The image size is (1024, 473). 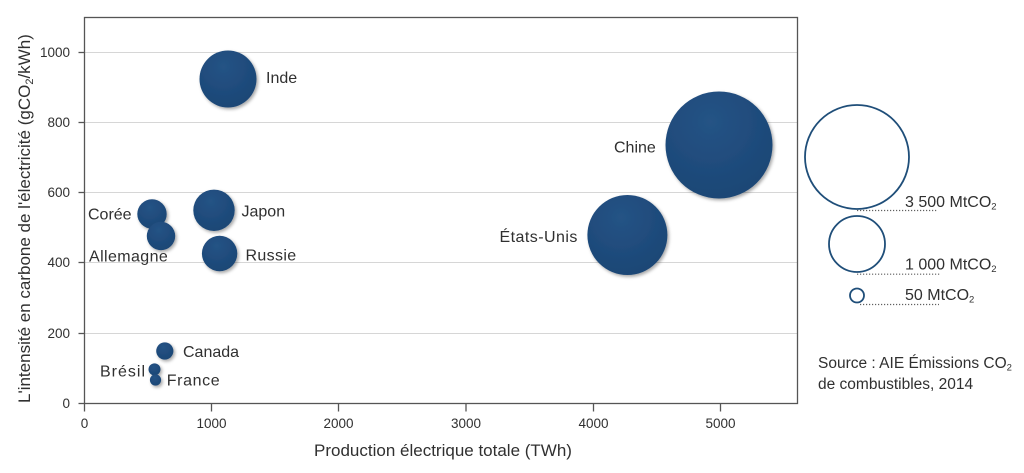 I want to click on svg-text: États-Unis, so click(x=539, y=236).